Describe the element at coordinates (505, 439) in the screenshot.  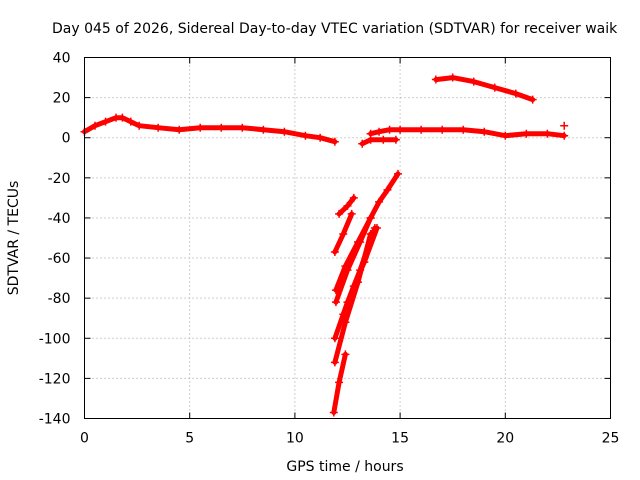
I see `x-tick-label: 20` at that location.